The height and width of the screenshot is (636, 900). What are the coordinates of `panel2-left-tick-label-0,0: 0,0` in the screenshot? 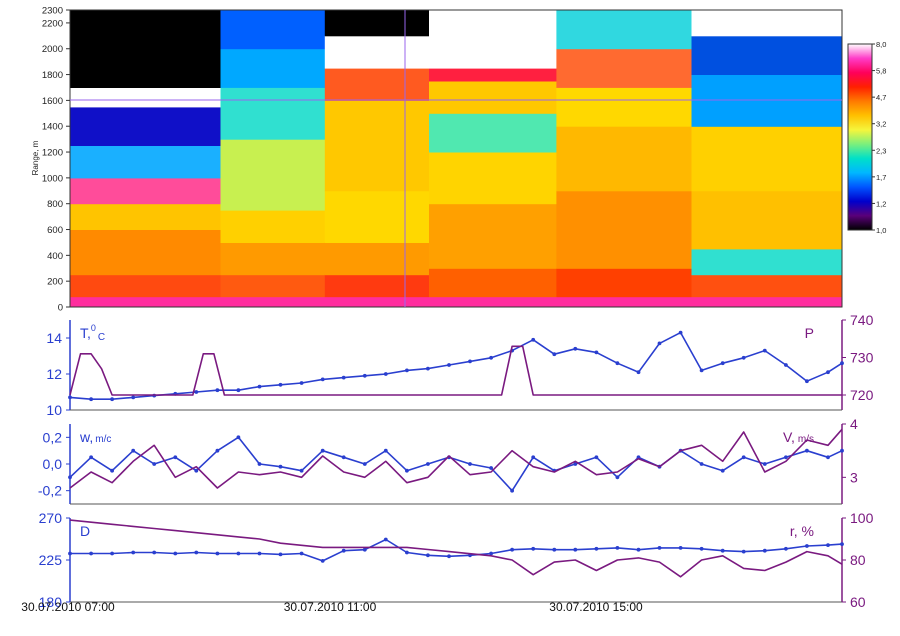 It's located at (53, 464).